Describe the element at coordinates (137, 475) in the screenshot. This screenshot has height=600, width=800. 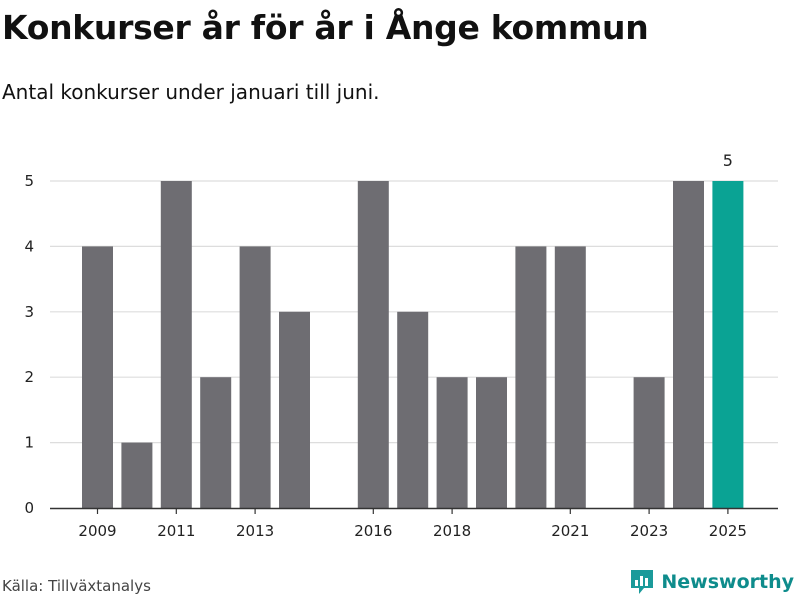
I see `bar-2010` at that location.